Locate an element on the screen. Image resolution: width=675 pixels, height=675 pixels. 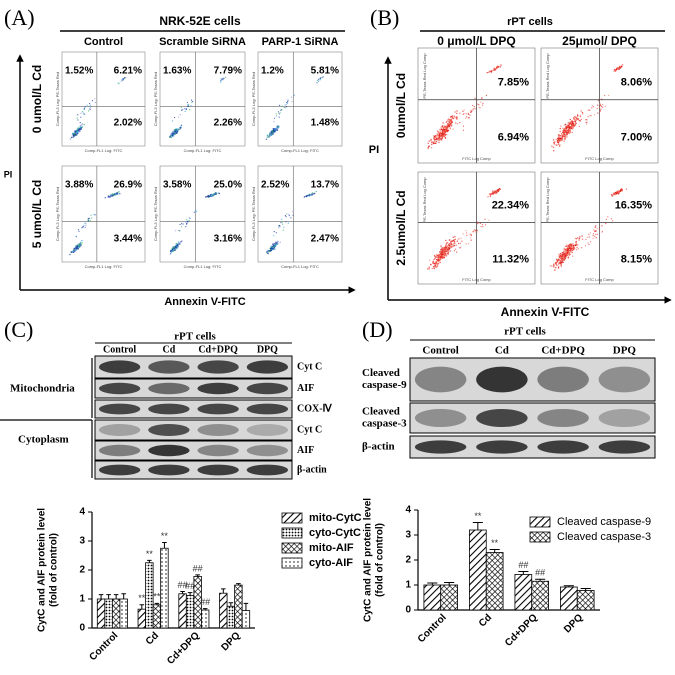
y-tick-label: 2 is located at coordinates (82, 570).